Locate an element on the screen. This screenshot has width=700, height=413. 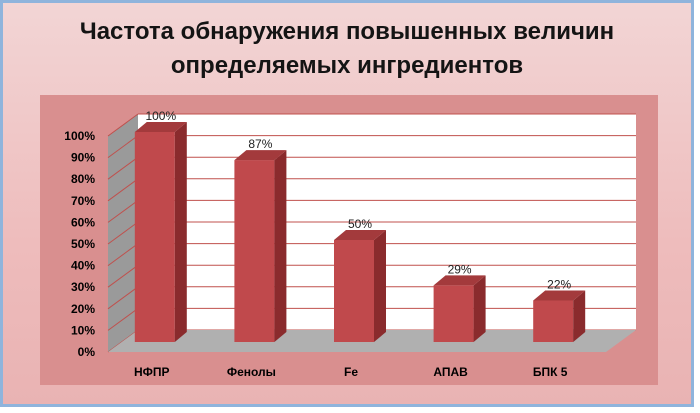
x-tick-label: Фенолы is located at coordinates (251, 372).